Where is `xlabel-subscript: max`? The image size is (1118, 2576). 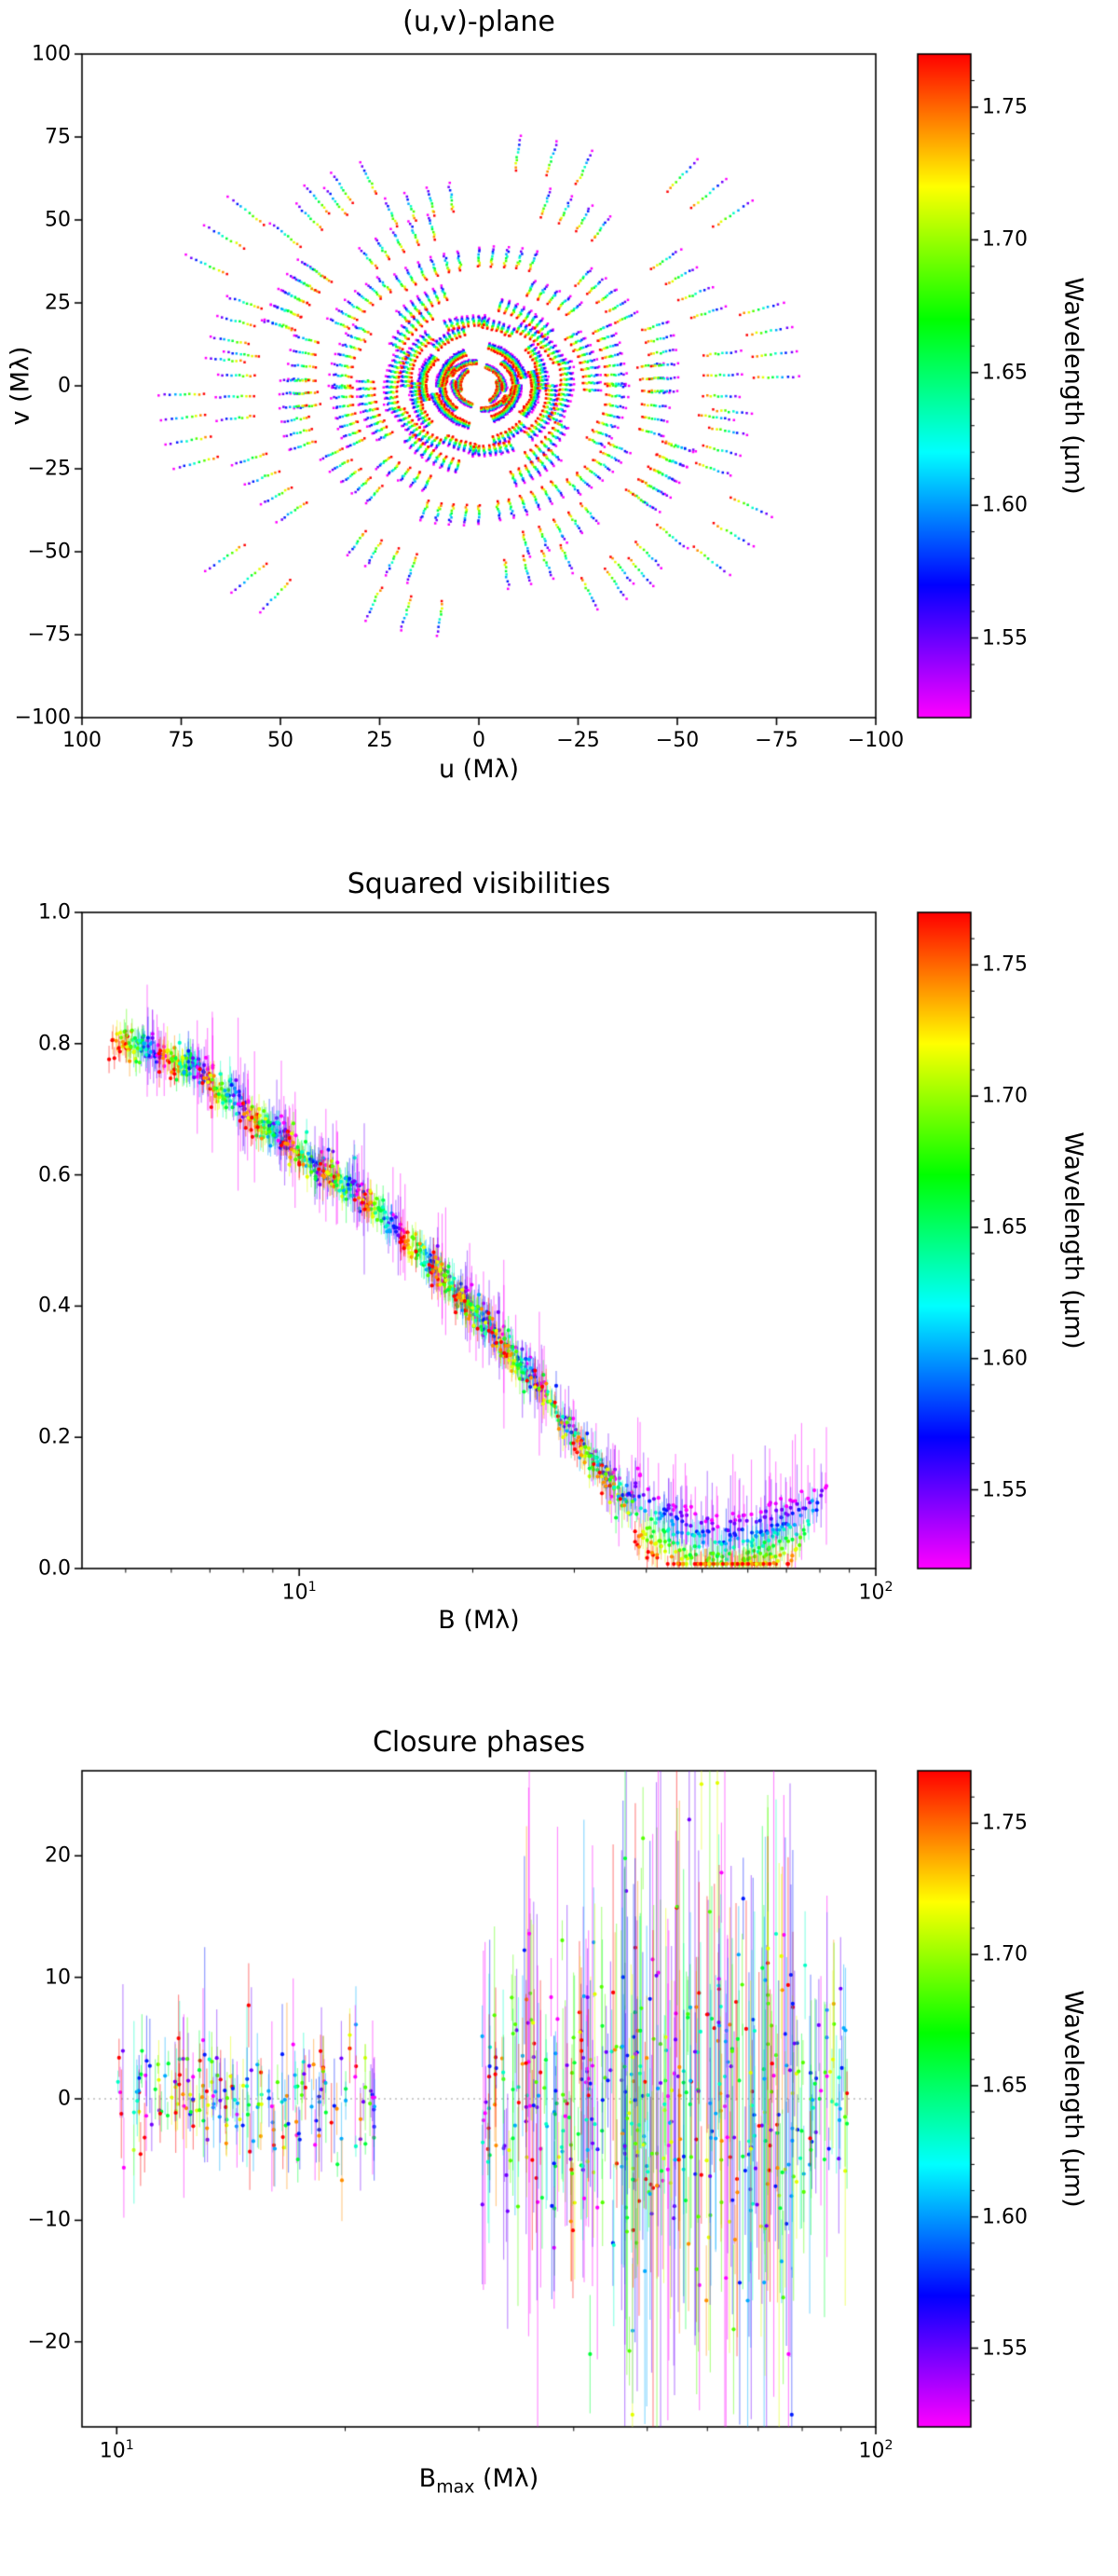 xlabel-subscript: max is located at coordinates (455, 2487).